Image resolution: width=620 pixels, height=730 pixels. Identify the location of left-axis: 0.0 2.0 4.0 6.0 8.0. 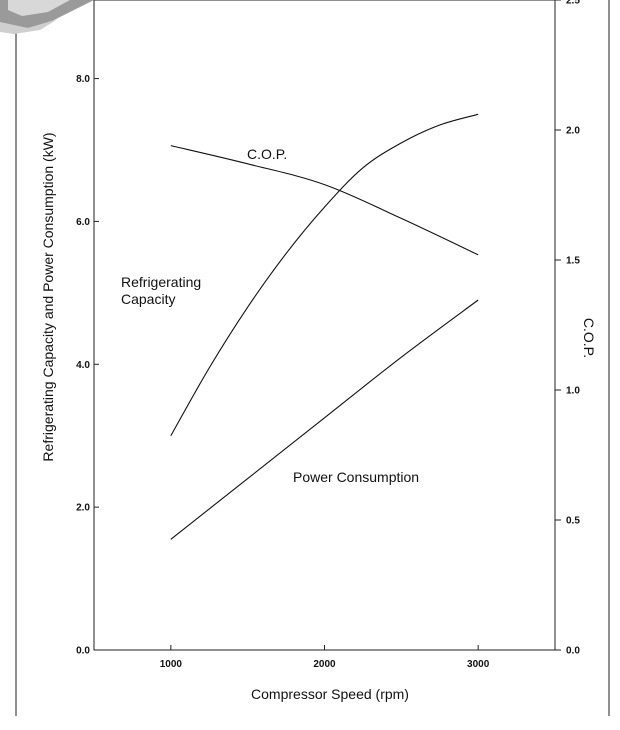
(87, 365).